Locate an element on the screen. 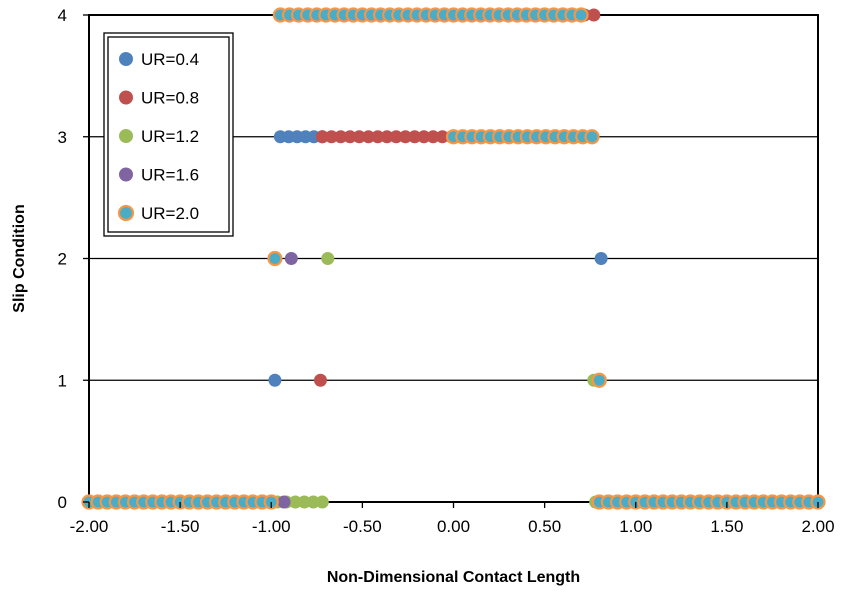  x-tick-label-1: -1.50 is located at coordinates (180, 526).